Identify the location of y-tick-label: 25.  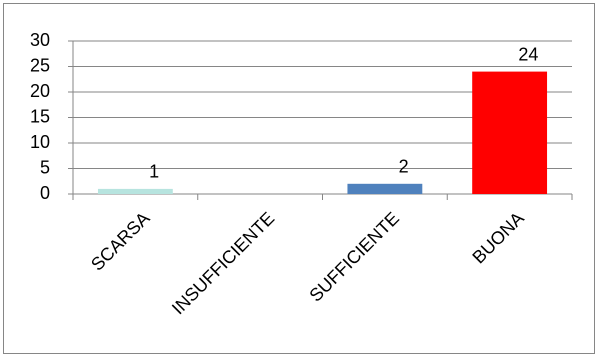
(40, 65).